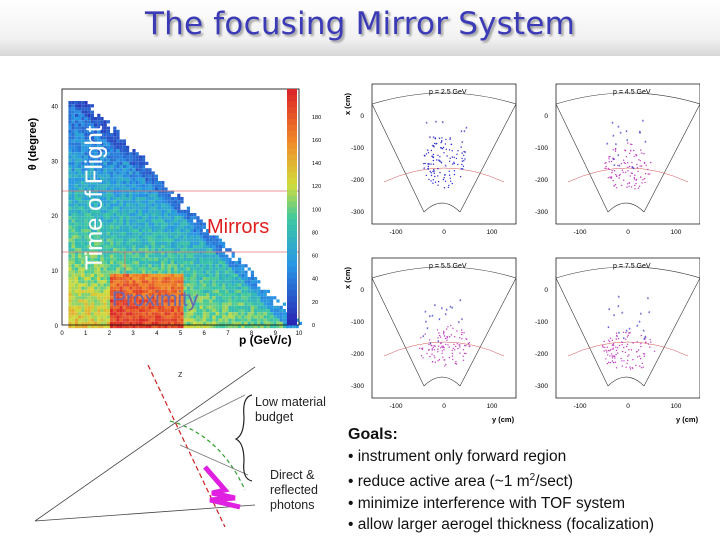  Describe the element at coordinates (62, 334) in the screenshot. I see `heatmap-x-tick: 0` at that location.